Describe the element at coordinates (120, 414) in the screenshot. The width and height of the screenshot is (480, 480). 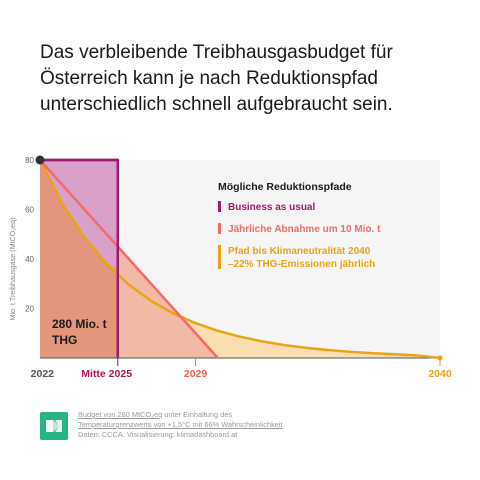
I see `budget-link: Budget von 280 MtCO₂eq` at that location.